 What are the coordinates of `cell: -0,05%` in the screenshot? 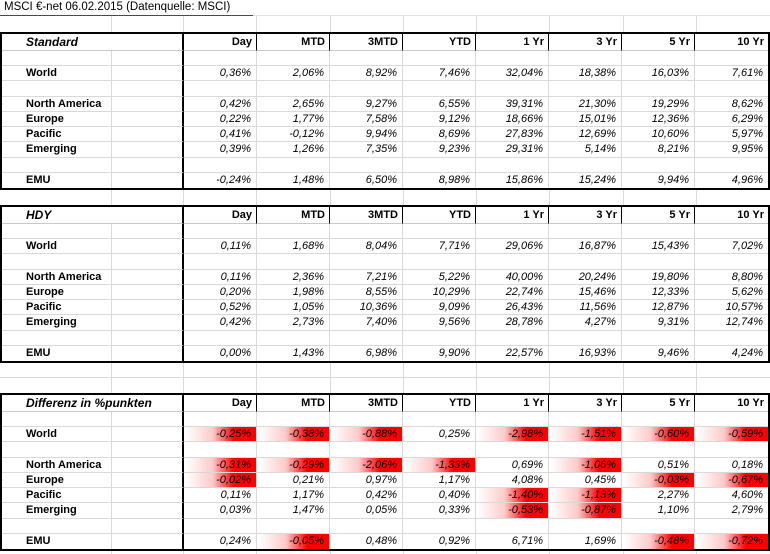 It's located at (293, 541).